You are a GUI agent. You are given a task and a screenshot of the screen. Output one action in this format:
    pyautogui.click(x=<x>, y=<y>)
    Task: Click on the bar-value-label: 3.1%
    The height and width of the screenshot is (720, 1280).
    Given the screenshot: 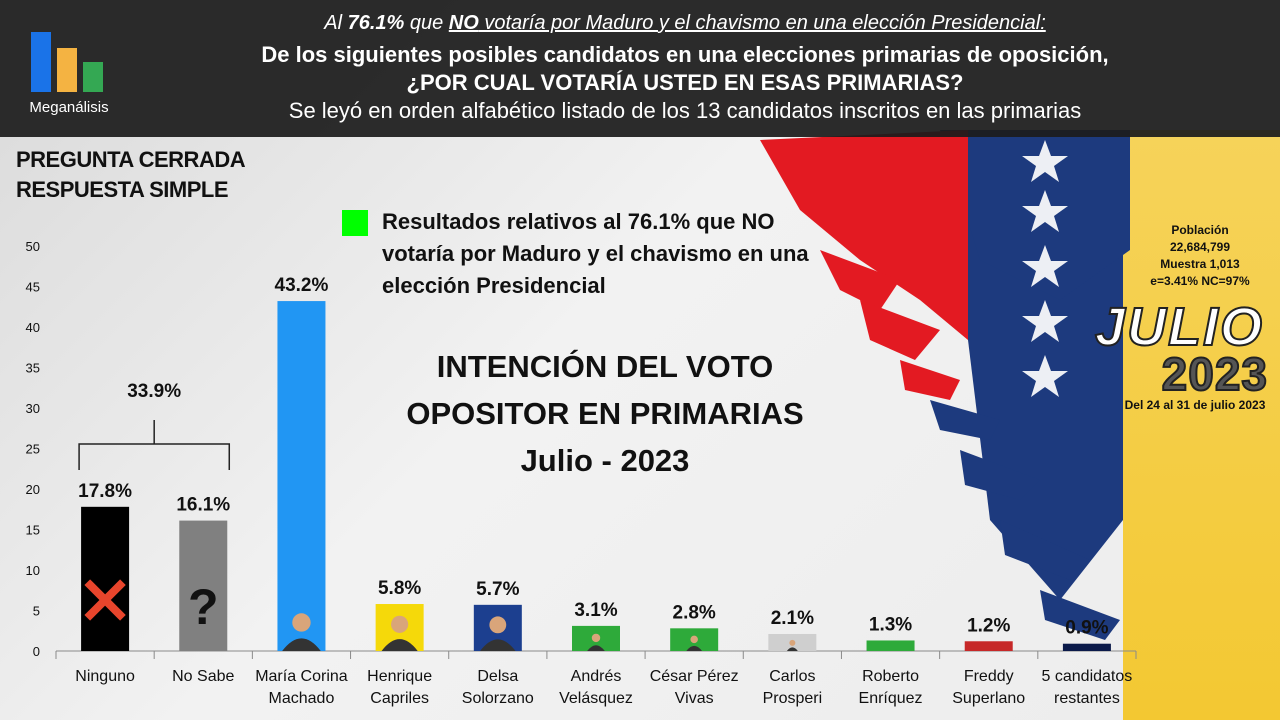 What is the action you would take?
    pyautogui.click(x=595, y=610)
    